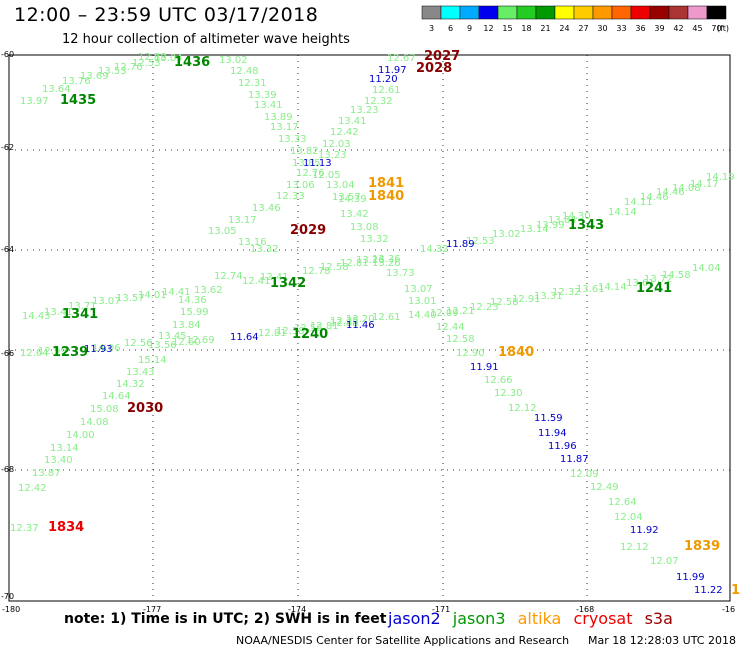 The width and height of the screenshot is (740, 650). Describe the element at coordinates (192, 300) in the screenshot. I see `wave-height-value: 14.36` at that location.